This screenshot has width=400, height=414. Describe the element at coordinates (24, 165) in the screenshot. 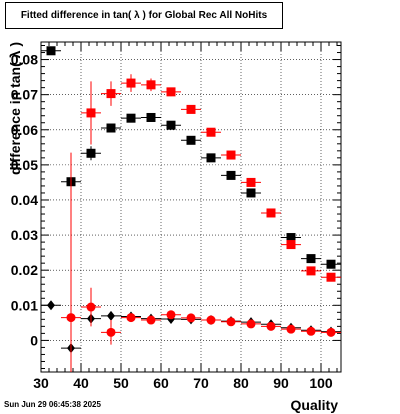

I see `y-tick-label: 0.05` at that location.